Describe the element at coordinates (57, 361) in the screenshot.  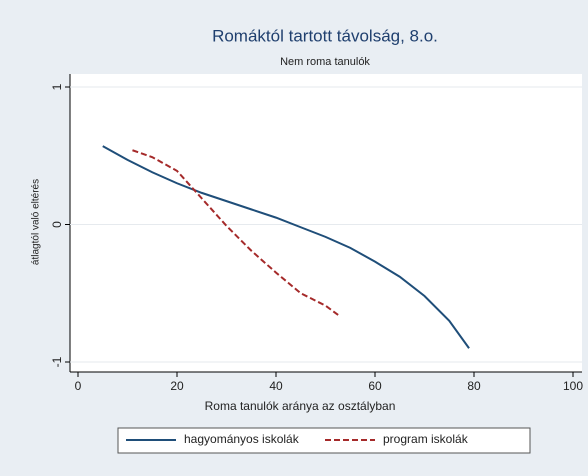
I see `y-tick-label: -1` at that location.